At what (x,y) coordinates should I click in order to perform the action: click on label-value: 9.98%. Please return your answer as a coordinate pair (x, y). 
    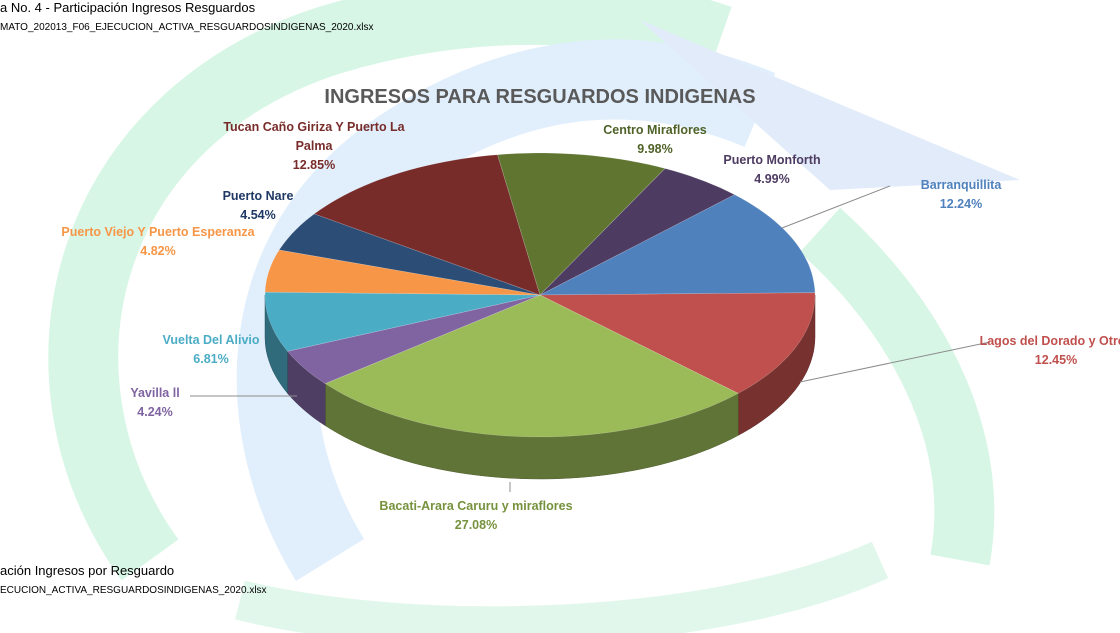
    Looking at the image, I should click on (655, 149).